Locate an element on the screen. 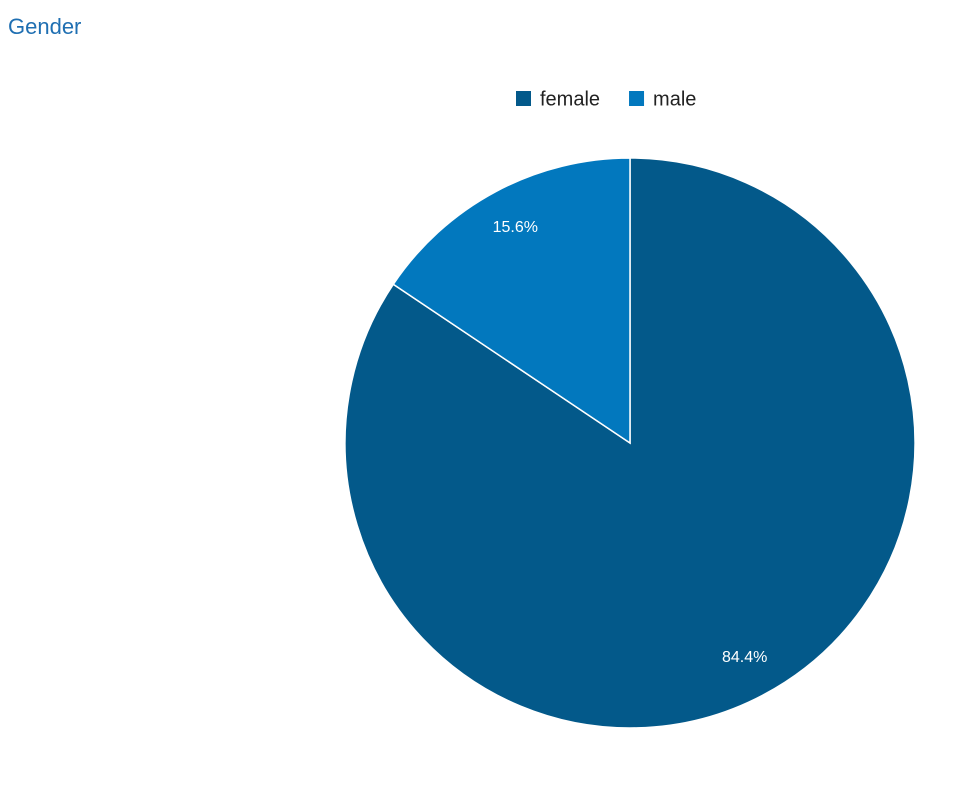  legend-label: female is located at coordinates (570, 99).